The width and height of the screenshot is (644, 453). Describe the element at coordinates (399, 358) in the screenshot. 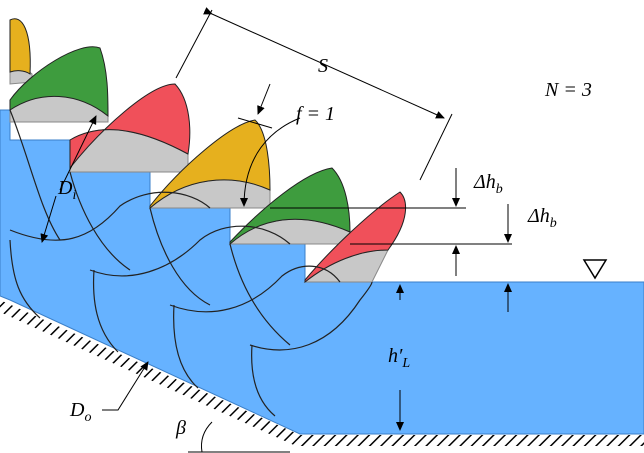

I see `lower-depth-label: h′L` at that location.